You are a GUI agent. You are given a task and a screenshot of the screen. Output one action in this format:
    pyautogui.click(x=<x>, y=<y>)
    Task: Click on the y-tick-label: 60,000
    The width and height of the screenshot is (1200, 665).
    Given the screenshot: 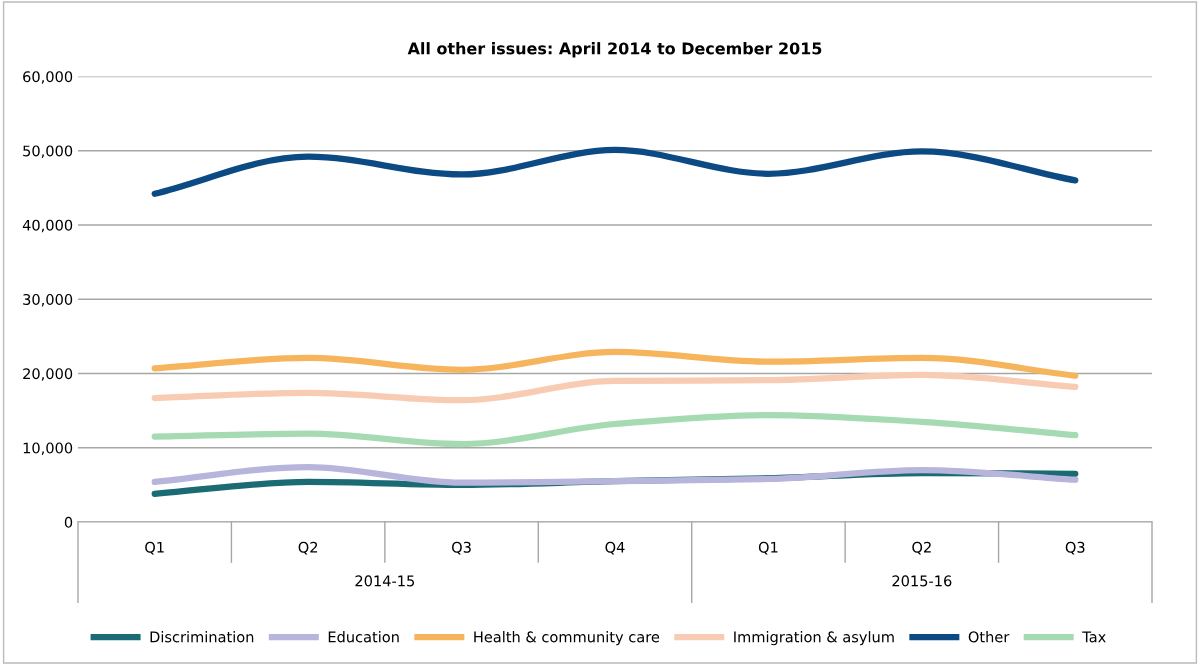 What is the action you would take?
    pyautogui.click(x=48, y=77)
    